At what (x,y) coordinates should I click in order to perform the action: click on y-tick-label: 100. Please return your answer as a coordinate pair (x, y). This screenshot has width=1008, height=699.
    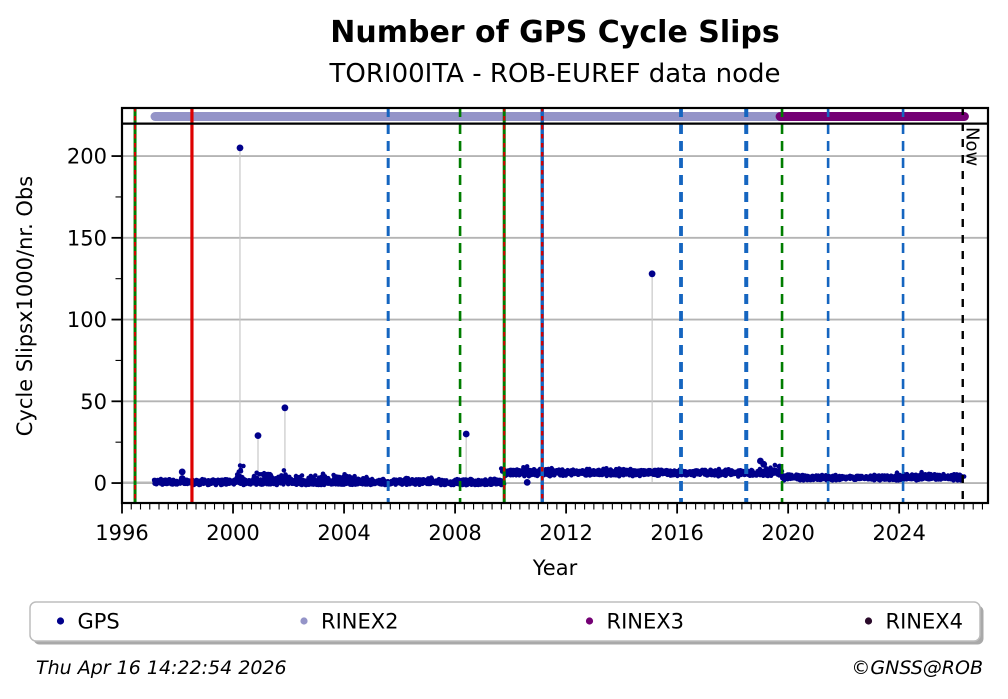
    Looking at the image, I should click on (87, 320).